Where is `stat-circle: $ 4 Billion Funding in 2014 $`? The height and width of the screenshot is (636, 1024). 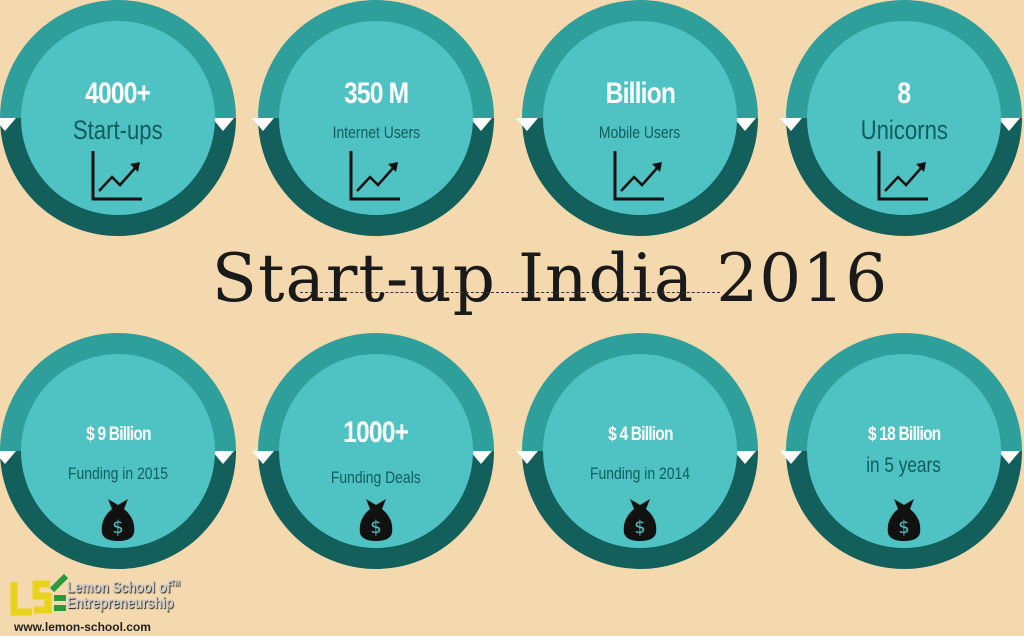
stat-circle: $ 4 Billion Funding in 2014 $ is located at coordinates (637, 451).